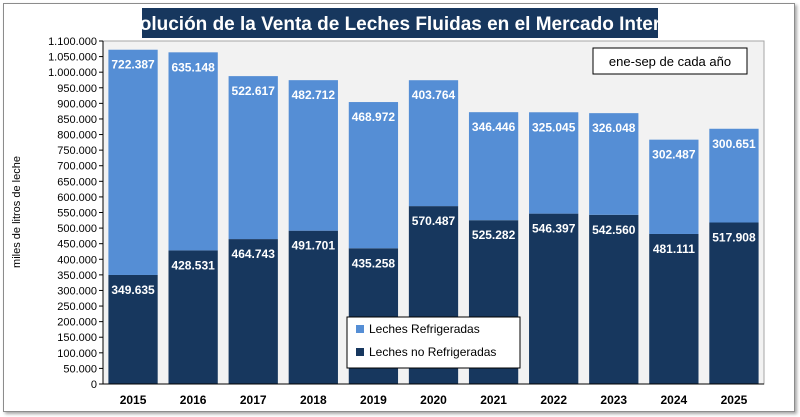  What do you see at coordinates (77, 167) in the screenshot?
I see `y-tick-label: 700.000` at bounding box center [77, 167].